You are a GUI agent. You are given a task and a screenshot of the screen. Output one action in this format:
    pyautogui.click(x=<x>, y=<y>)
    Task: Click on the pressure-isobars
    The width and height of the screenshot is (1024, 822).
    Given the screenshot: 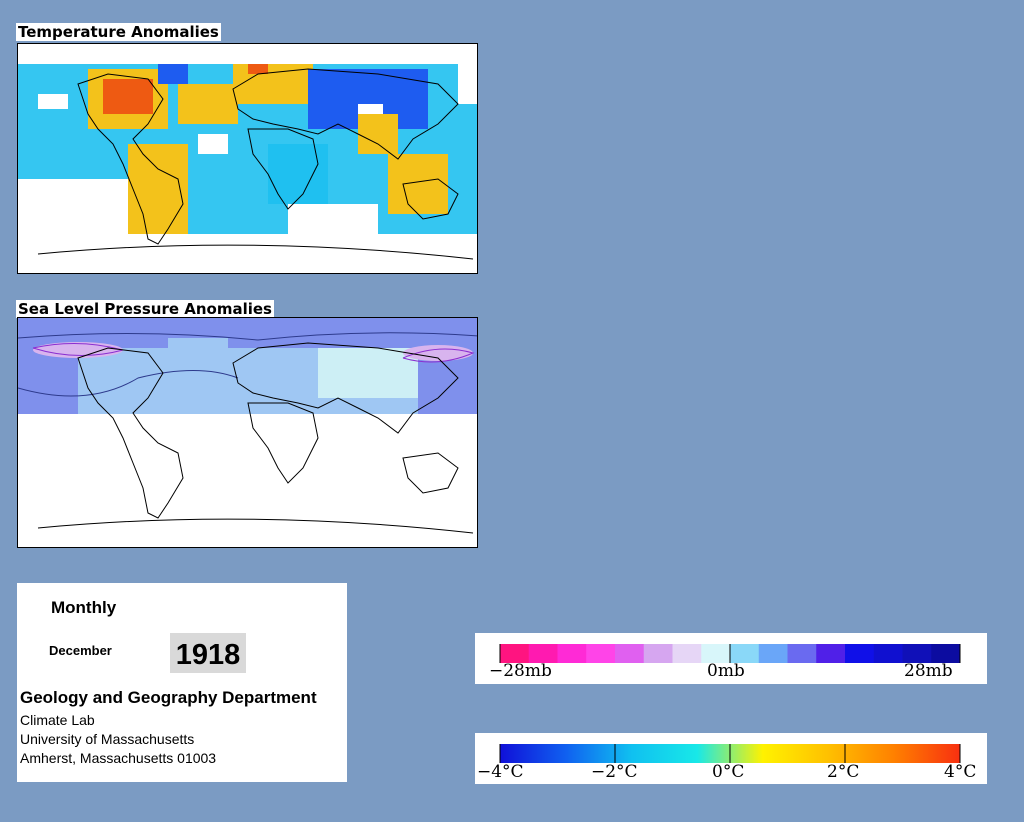 What is the action you would take?
    pyautogui.click(x=247, y=364)
    